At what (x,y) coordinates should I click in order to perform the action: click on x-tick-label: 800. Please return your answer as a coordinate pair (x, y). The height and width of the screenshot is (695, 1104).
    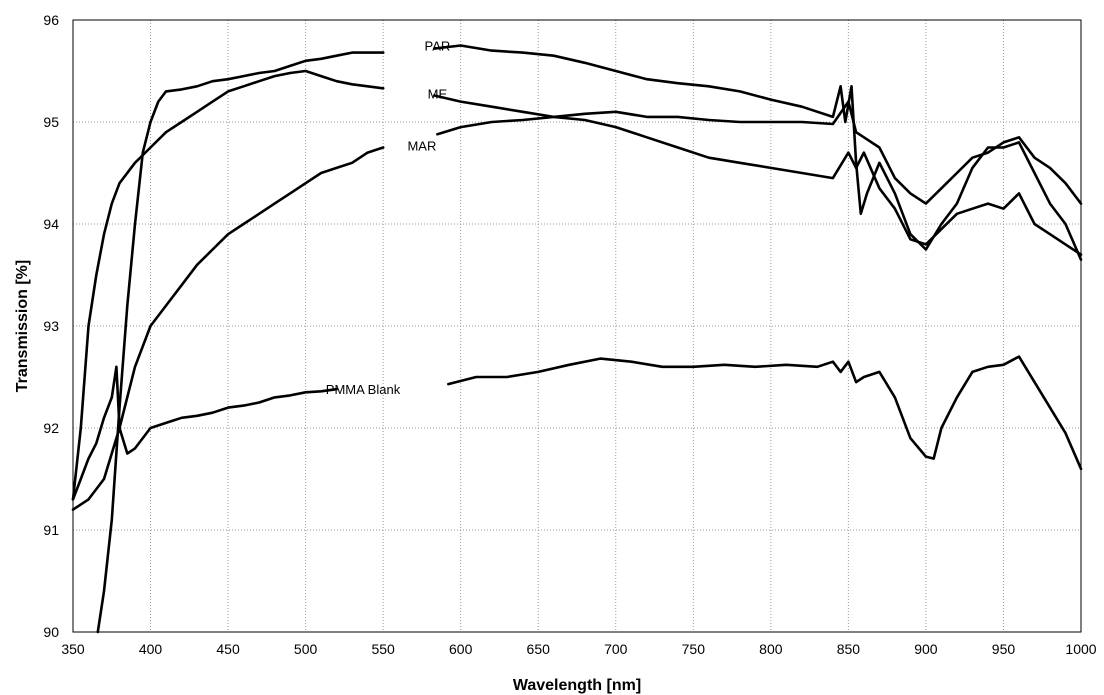
    Looking at the image, I should click on (771, 649).